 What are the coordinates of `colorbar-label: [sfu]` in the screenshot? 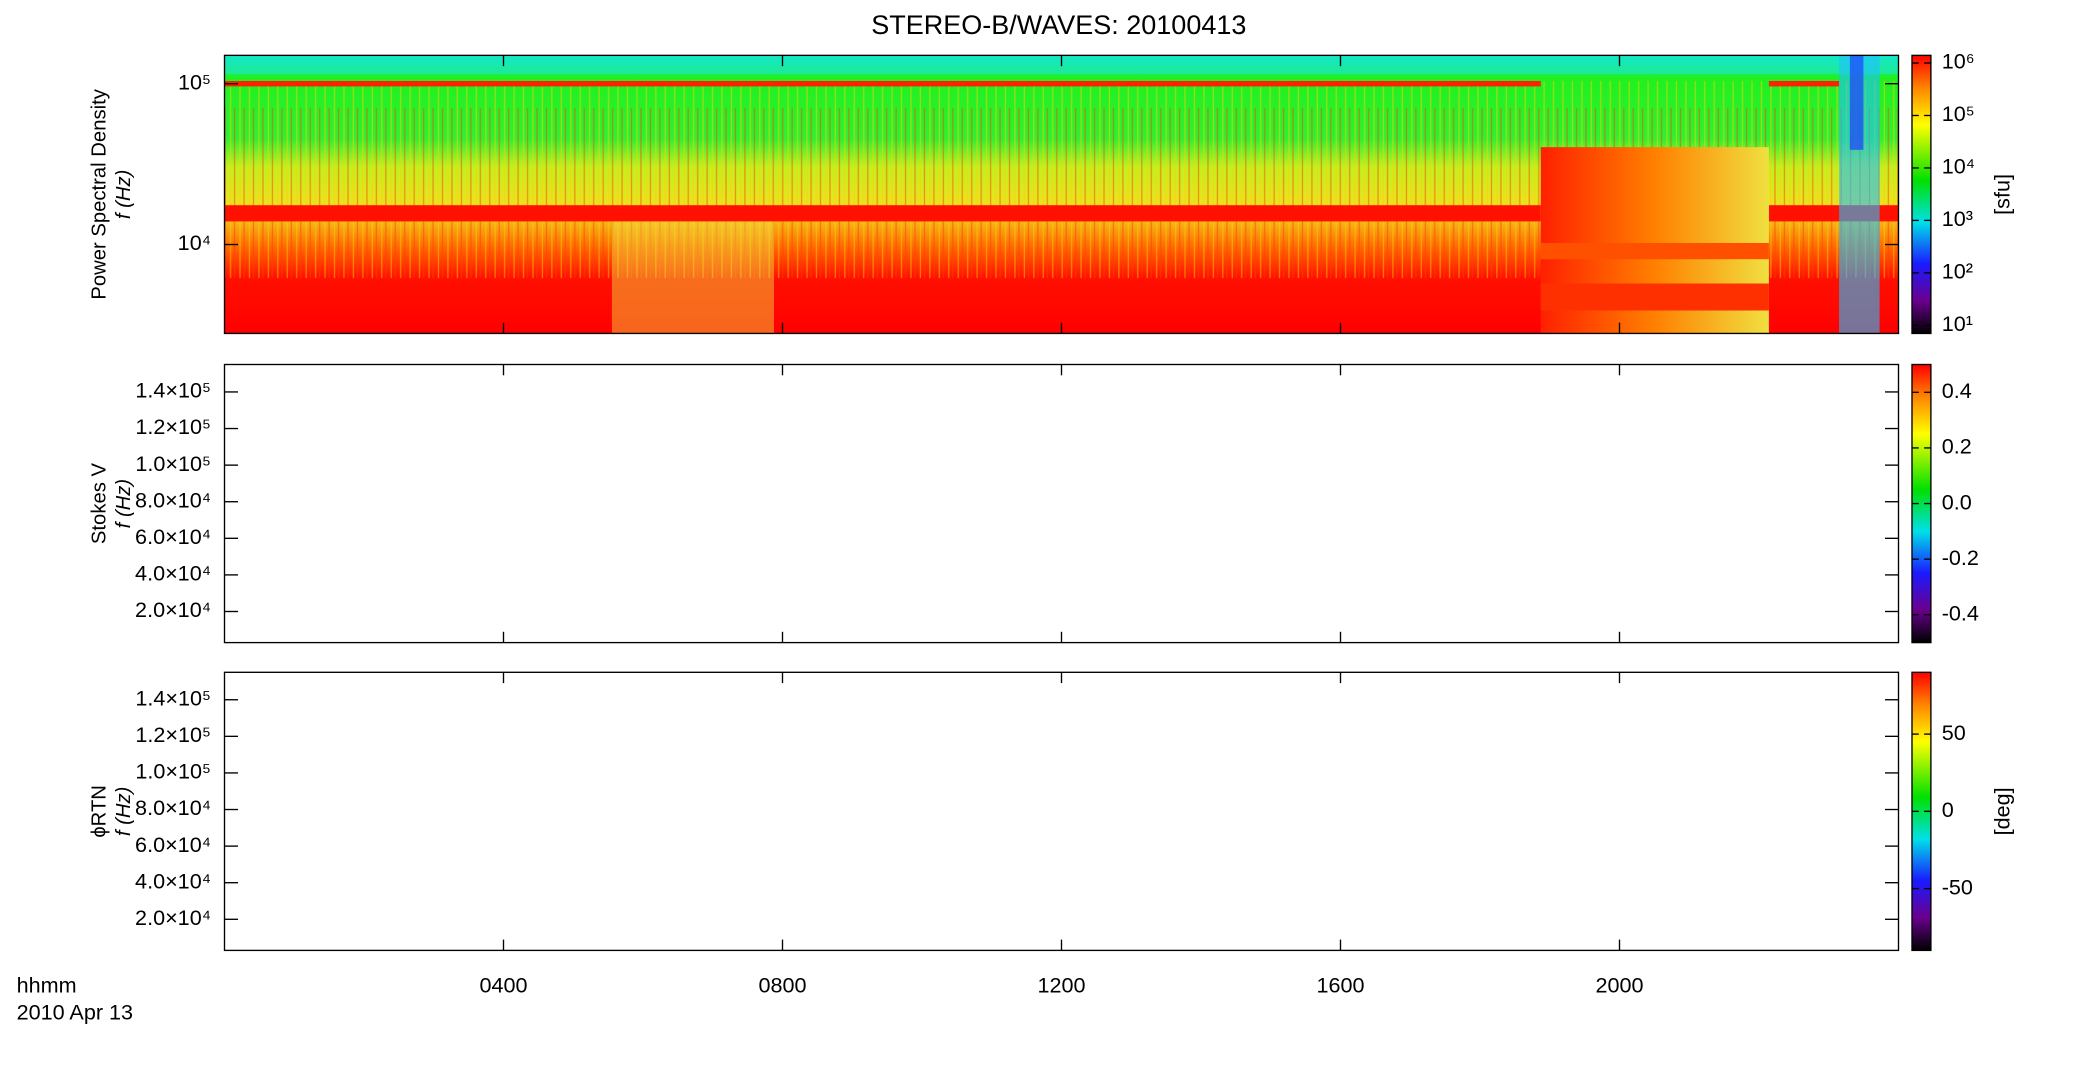 It's located at (2002, 194).